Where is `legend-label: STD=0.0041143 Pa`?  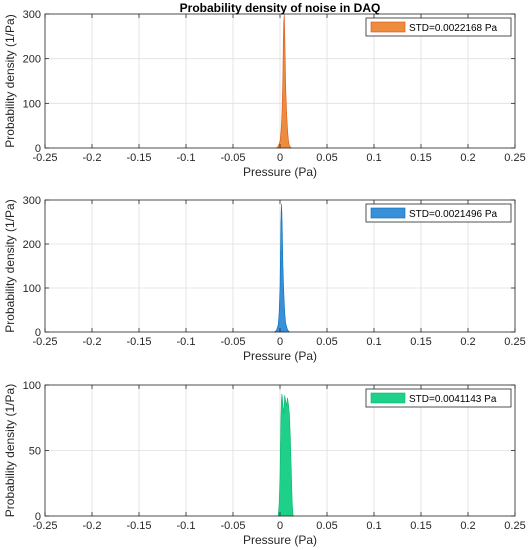 legend-label: STD=0.0041143 Pa is located at coordinates (453, 399).